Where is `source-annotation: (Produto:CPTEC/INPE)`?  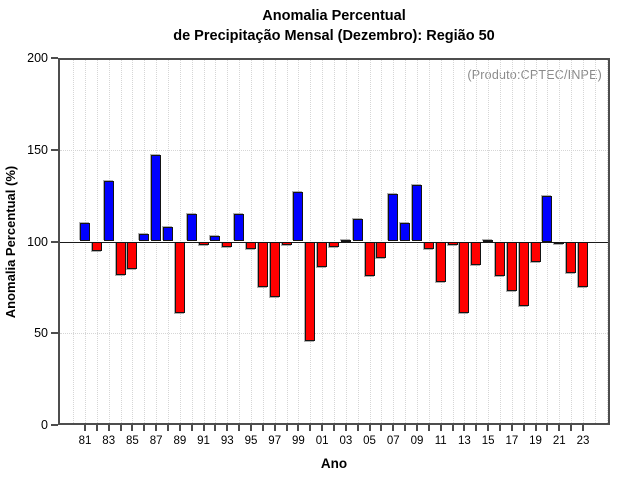 source-annotation: (Produto:CPTEC/INPE) is located at coordinates (534, 75).